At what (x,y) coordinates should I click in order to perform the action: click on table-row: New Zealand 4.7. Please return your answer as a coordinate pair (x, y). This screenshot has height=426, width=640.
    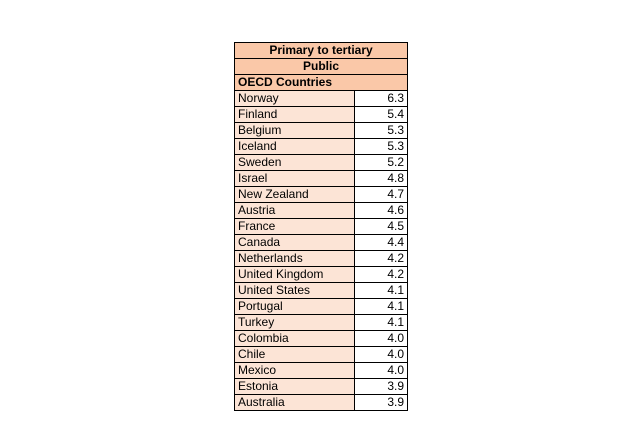
    Looking at the image, I should click on (321, 194).